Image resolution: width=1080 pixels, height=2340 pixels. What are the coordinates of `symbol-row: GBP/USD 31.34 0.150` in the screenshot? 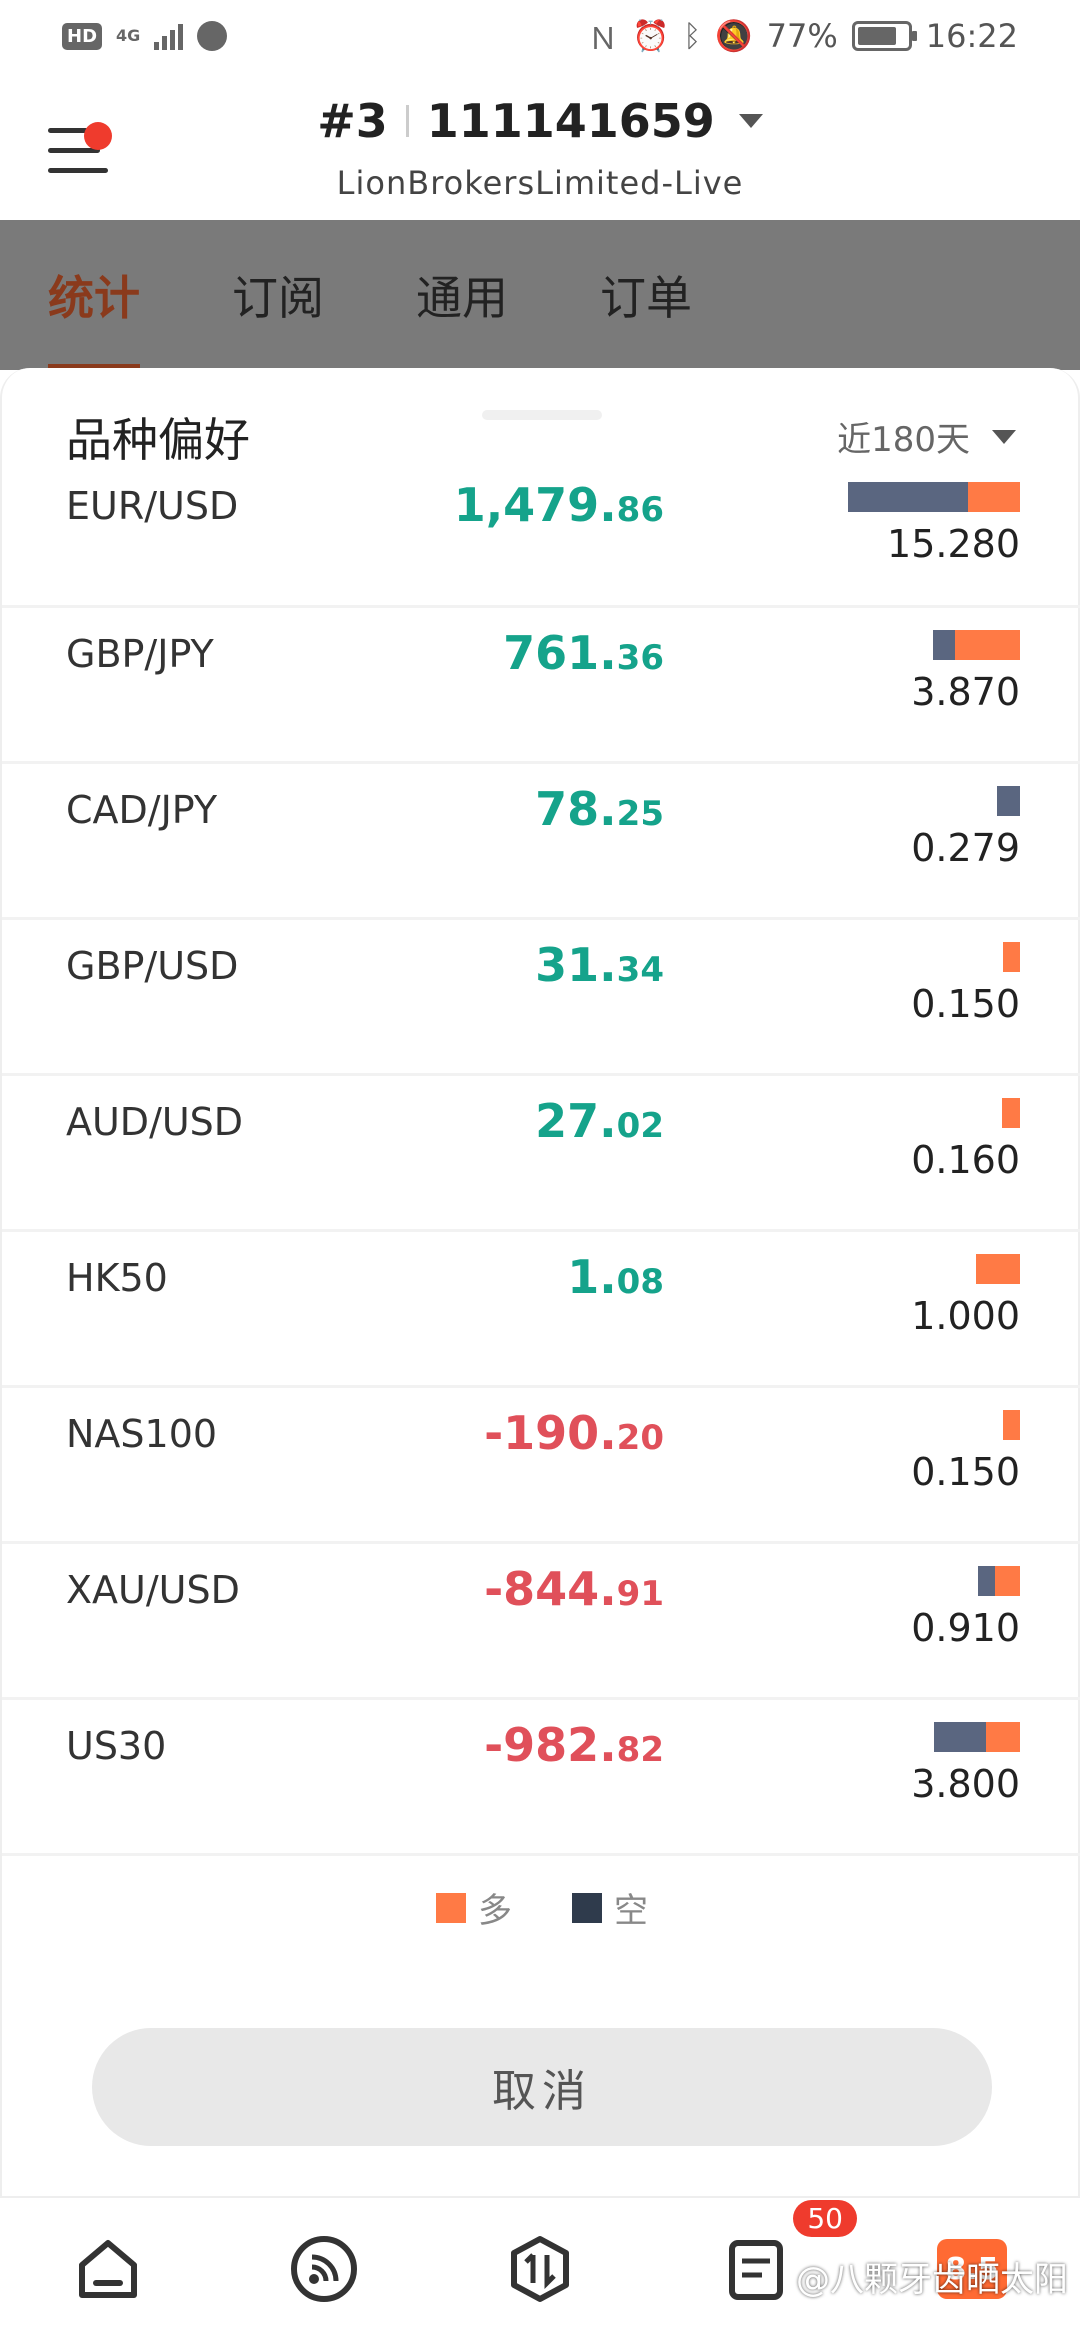 It's located at (541, 998).